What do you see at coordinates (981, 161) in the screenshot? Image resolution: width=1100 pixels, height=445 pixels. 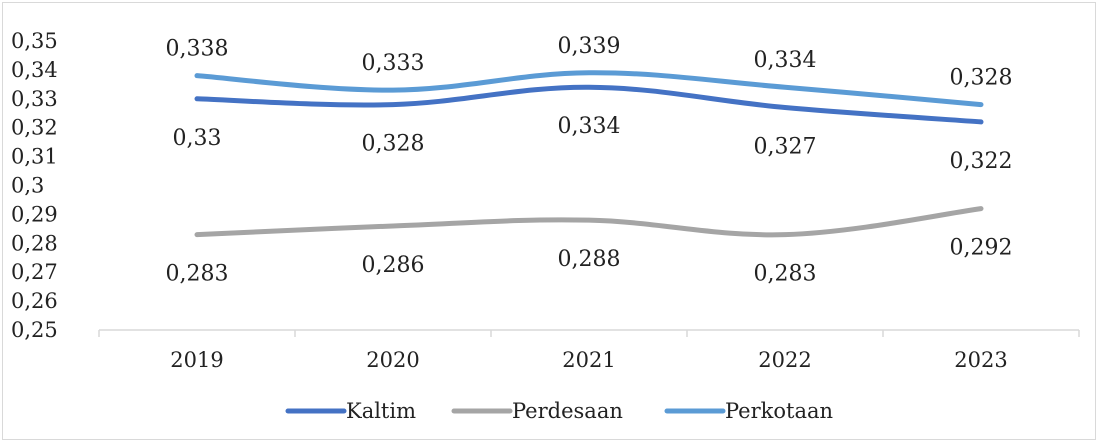 I see `data-label-kaltim: 0,322` at bounding box center [981, 161].